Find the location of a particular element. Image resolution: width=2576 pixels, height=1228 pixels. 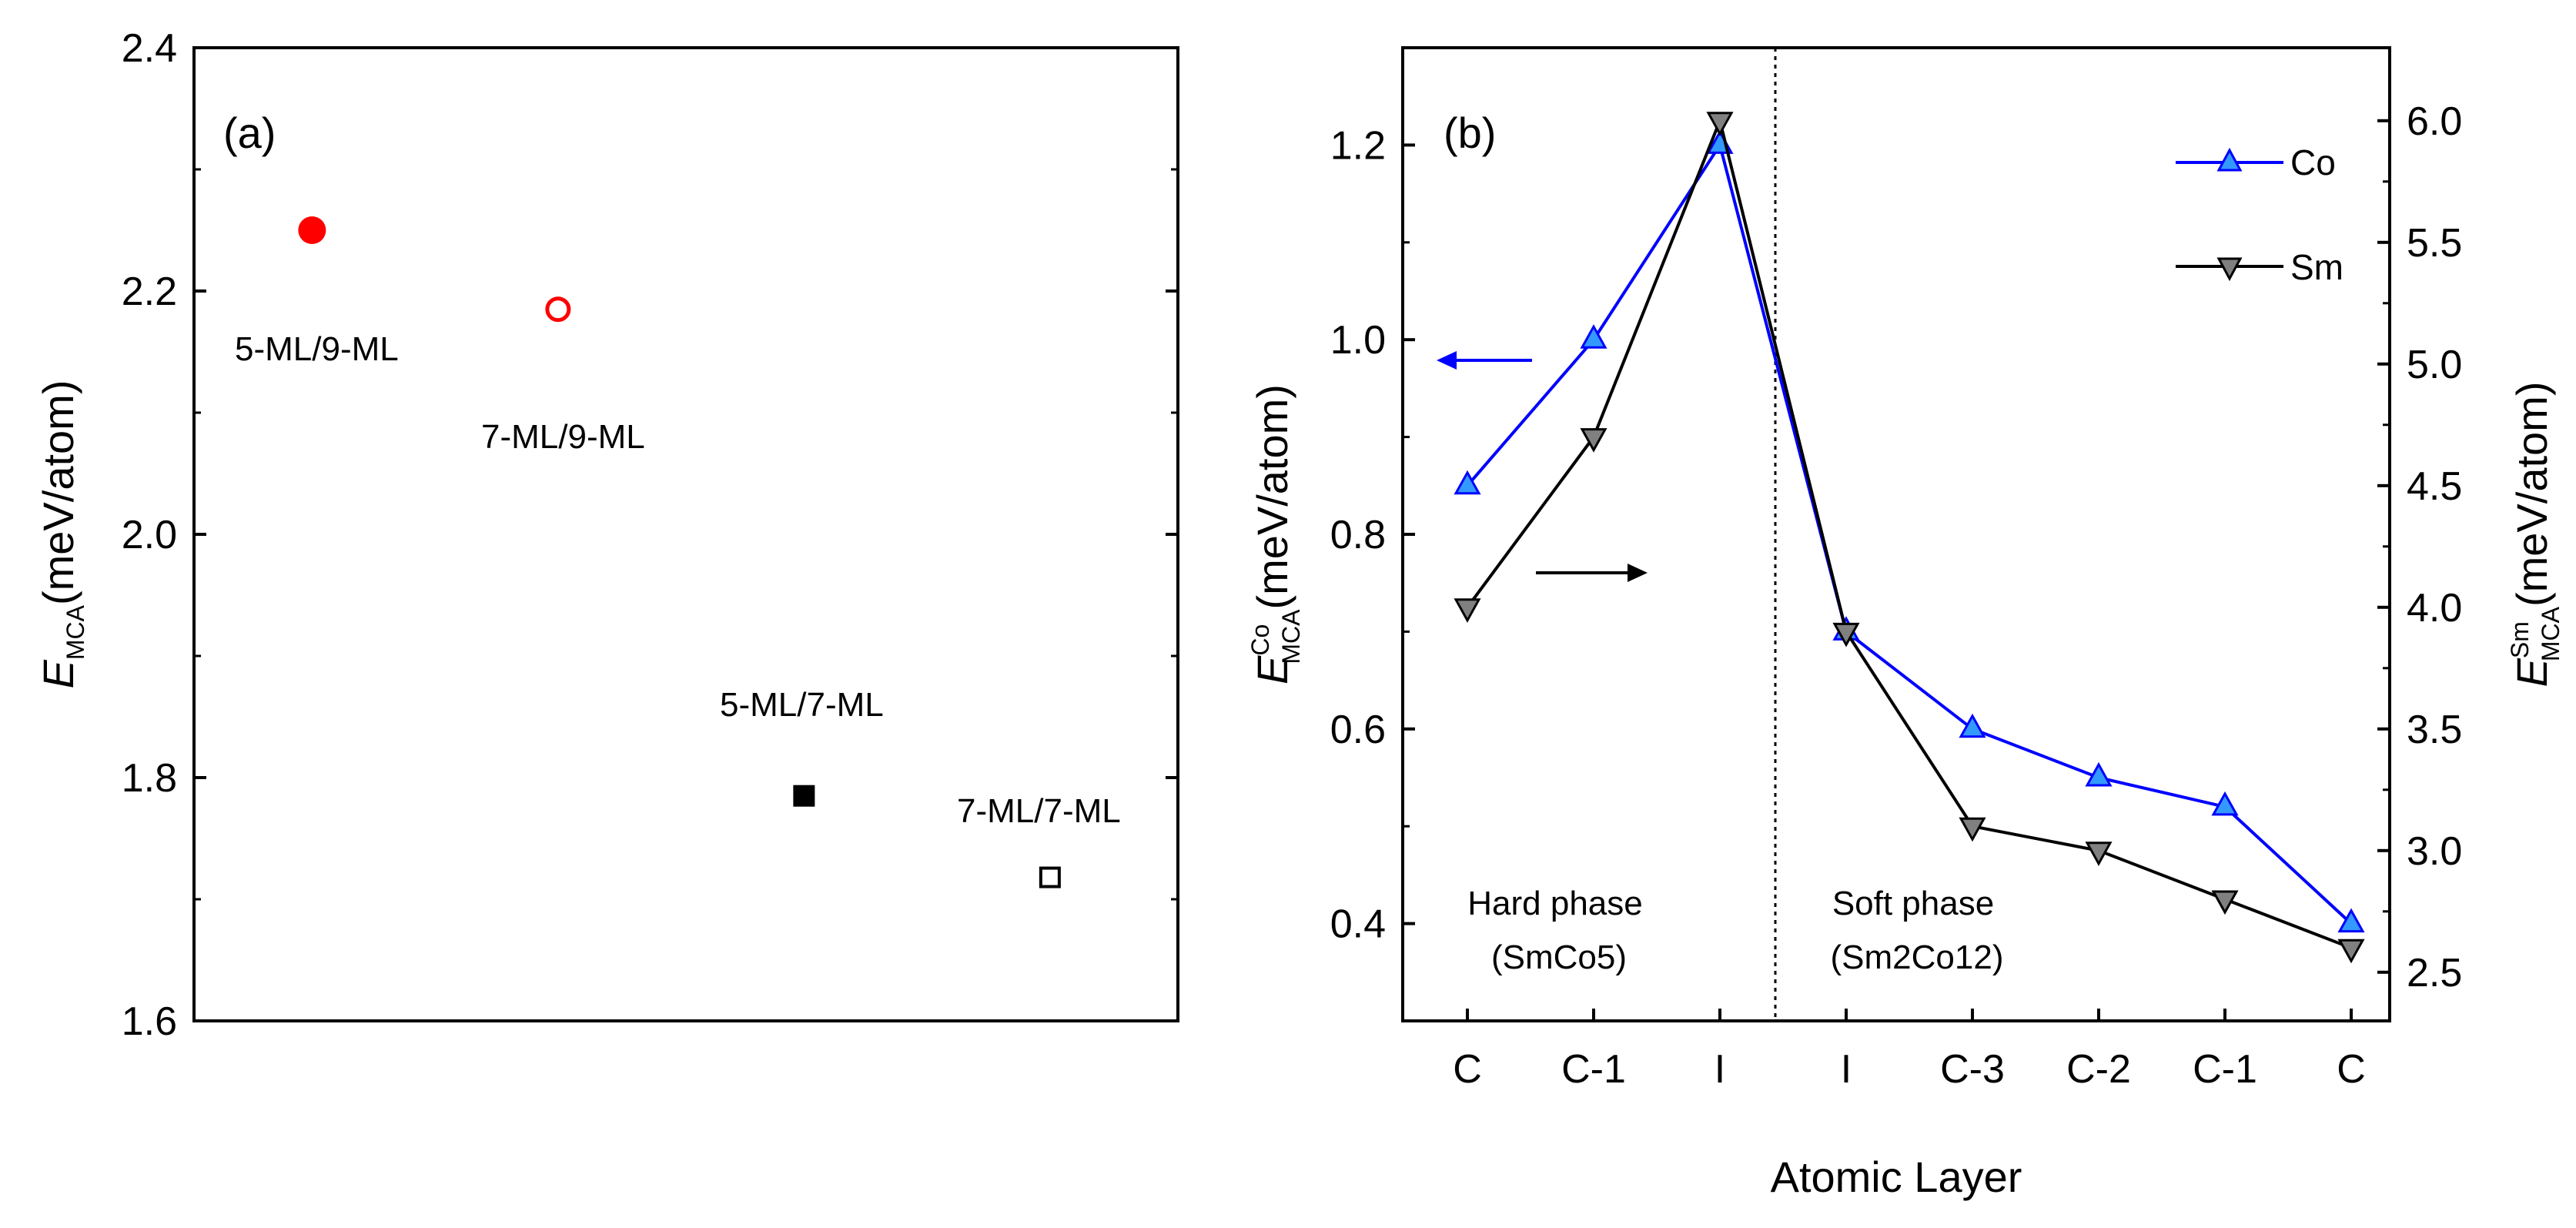

annotation-7ml-9ml: 7-ML/9-ML is located at coordinates (563, 437).